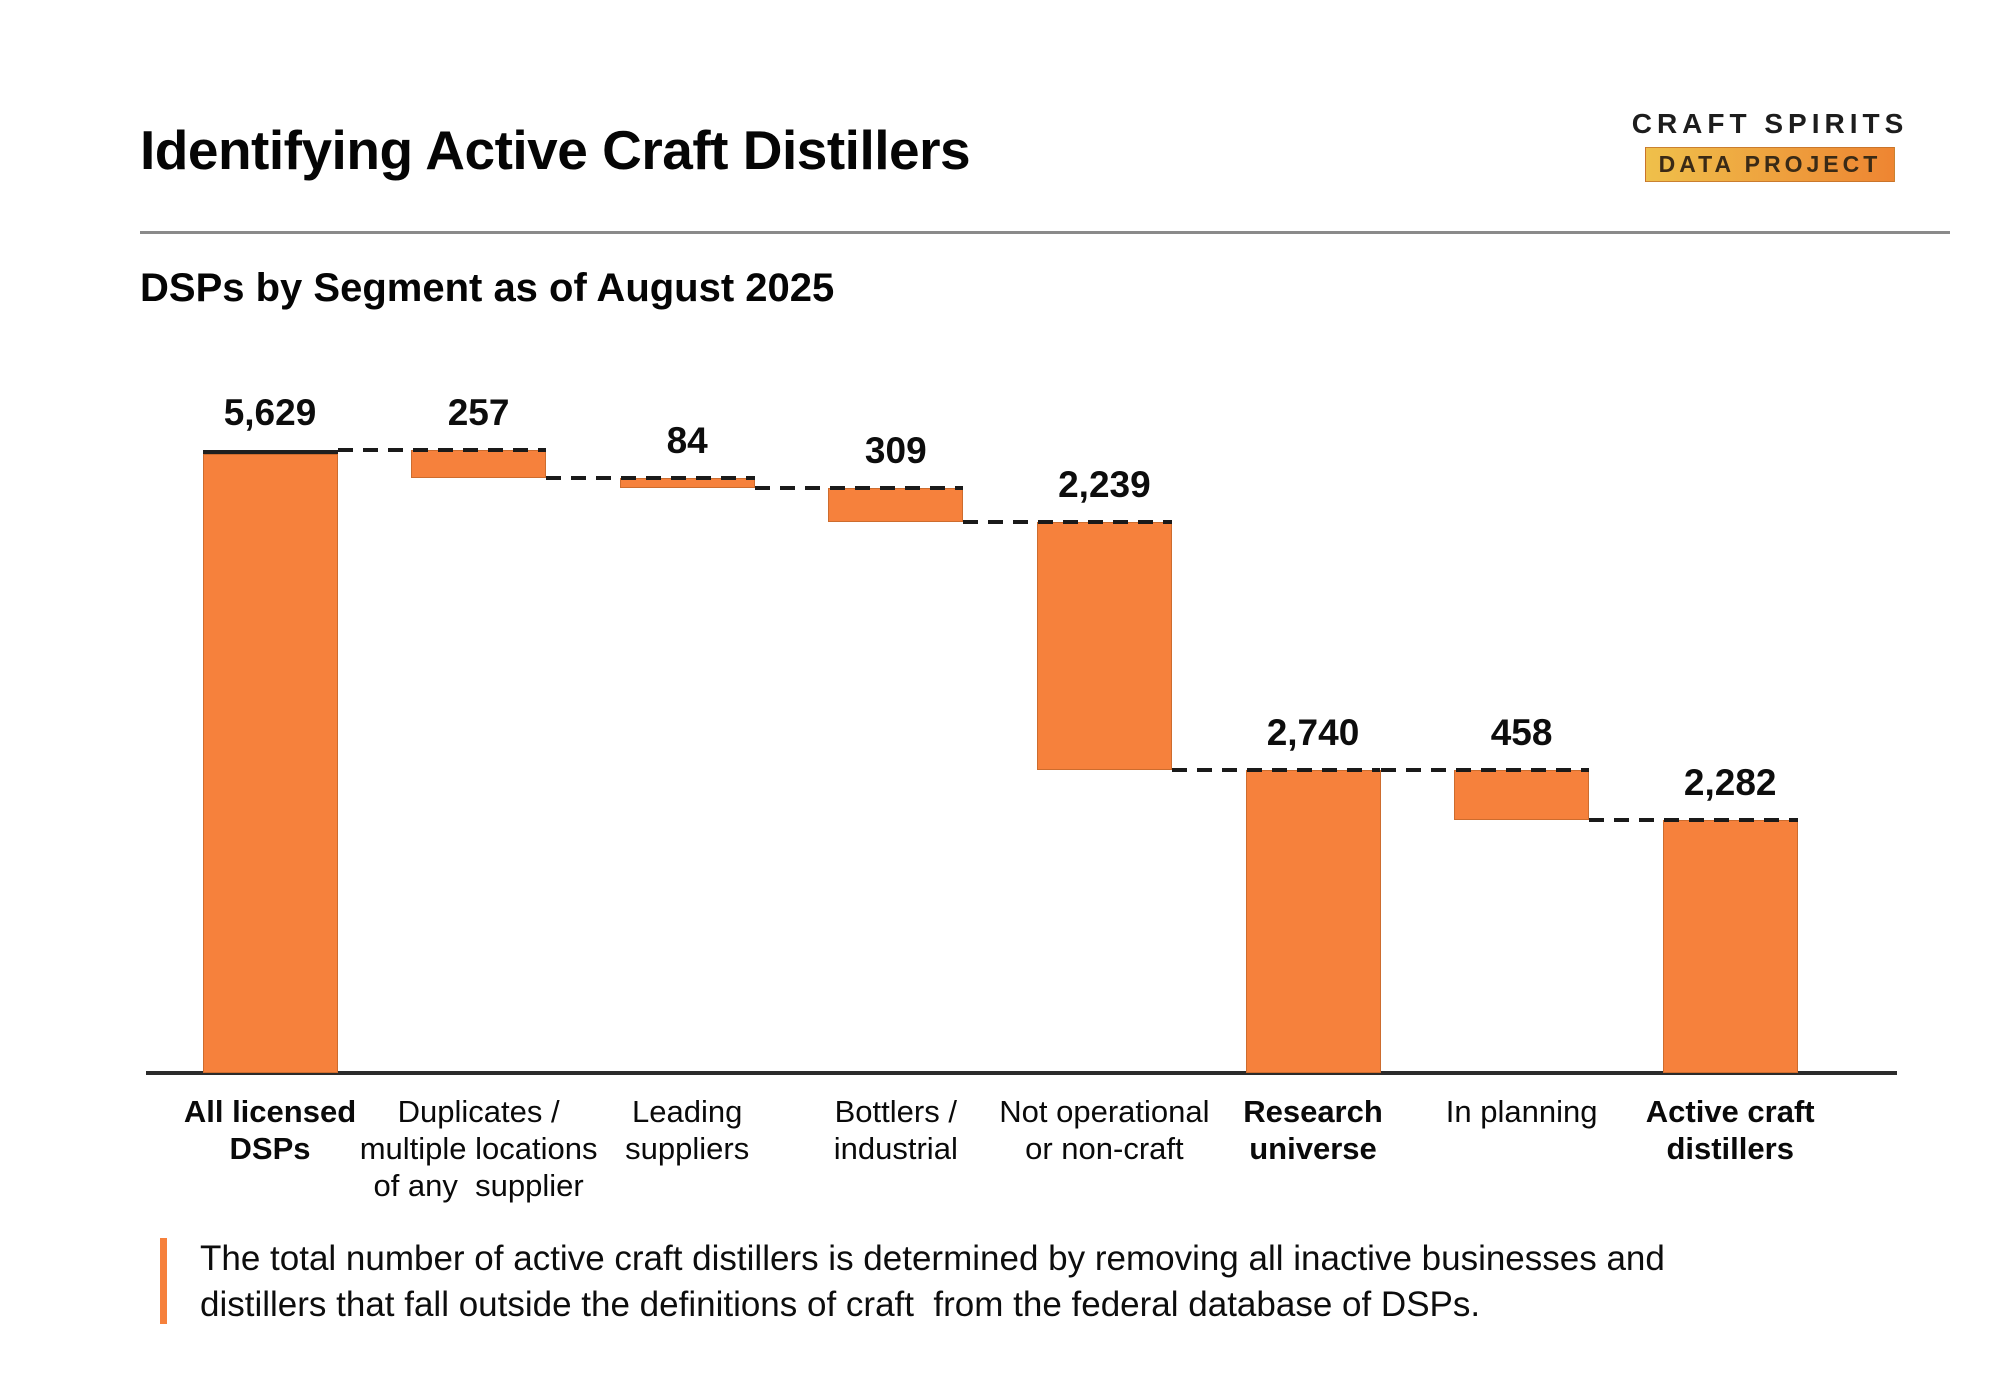 The width and height of the screenshot is (2000, 1400). Describe the element at coordinates (896, 1130) in the screenshot. I see `category-label-bottlers-industrial: Bottlers / industrial` at that location.